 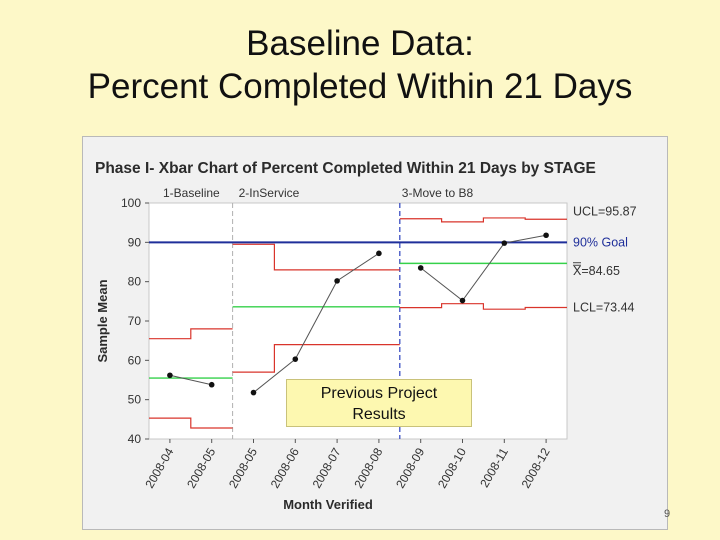 I want to click on x-tick-label: 2008-11, so click(x=494, y=467).